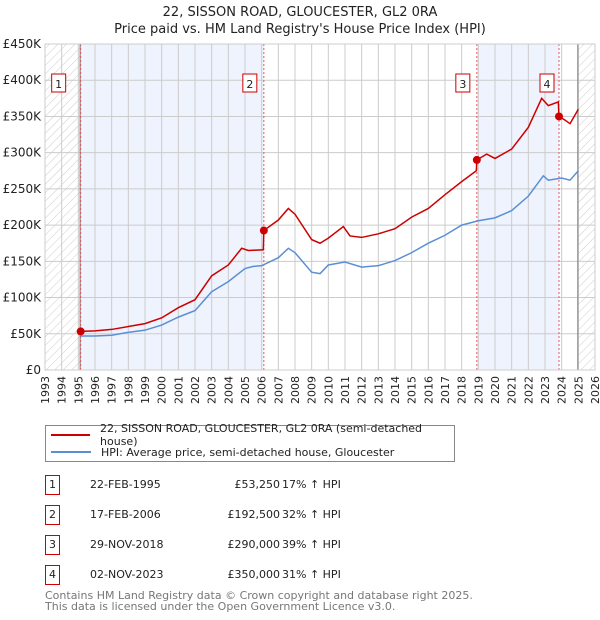 The width and height of the screenshot is (600, 620). I want to click on sale-date: 02-NOV-2023, so click(127, 574).